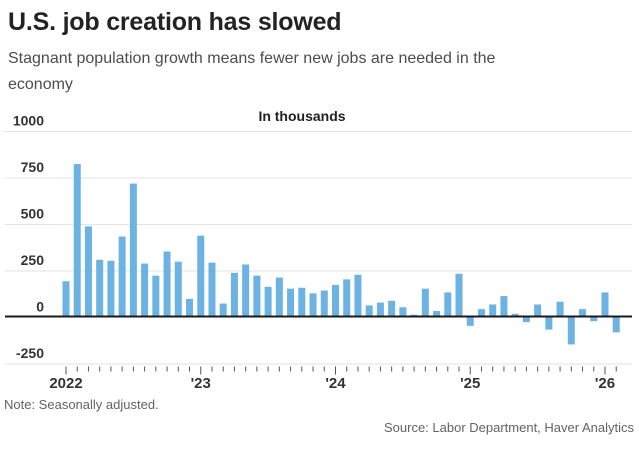 The width and height of the screenshot is (639, 462). Describe the element at coordinates (33, 167) in the screenshot. I see `y-axis-label: 750` at that location.